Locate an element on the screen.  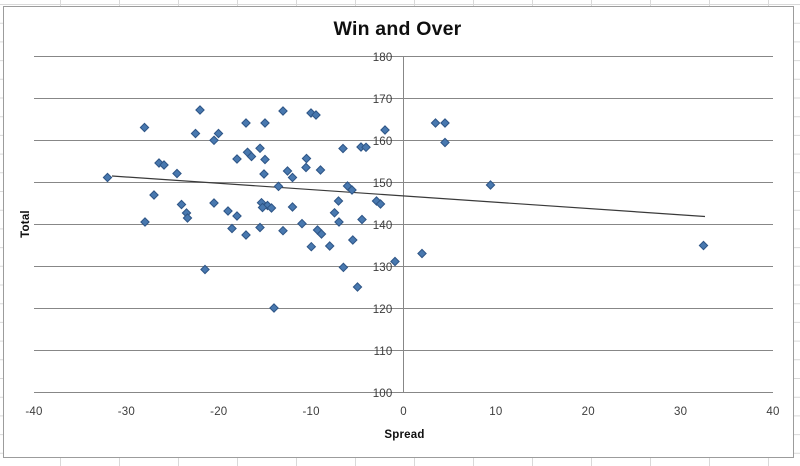
svg-text: -10 is located at coordinates (310, 412).